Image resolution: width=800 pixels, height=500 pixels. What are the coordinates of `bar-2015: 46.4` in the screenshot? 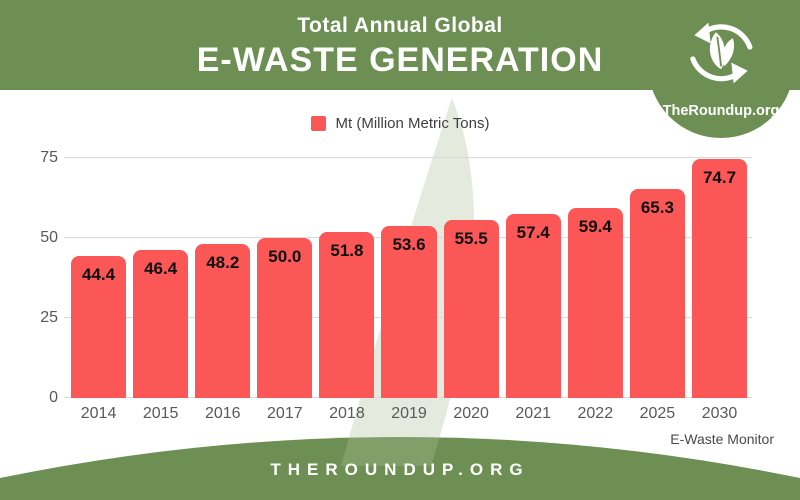 It's located at (161, 323).